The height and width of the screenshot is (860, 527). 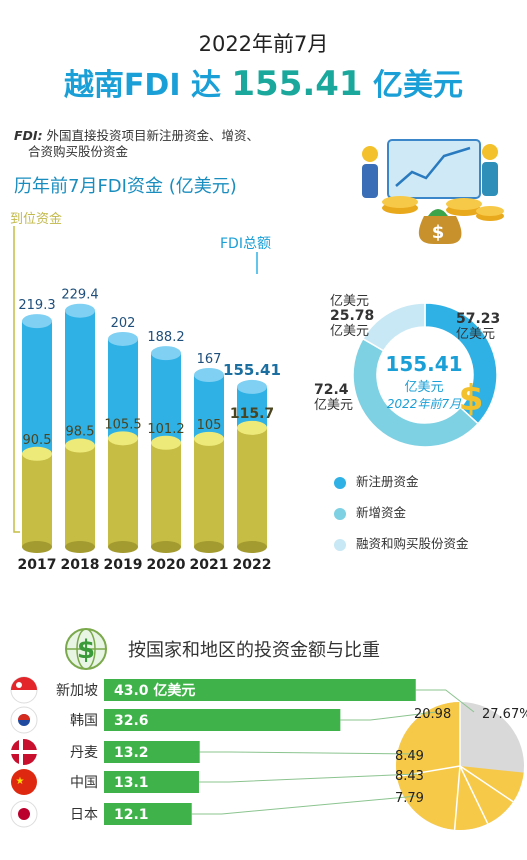 What do you see at coordinates (37, 500) in the screenshot?
I see `arrival-bar-2017` at bounding box center [37, 500].